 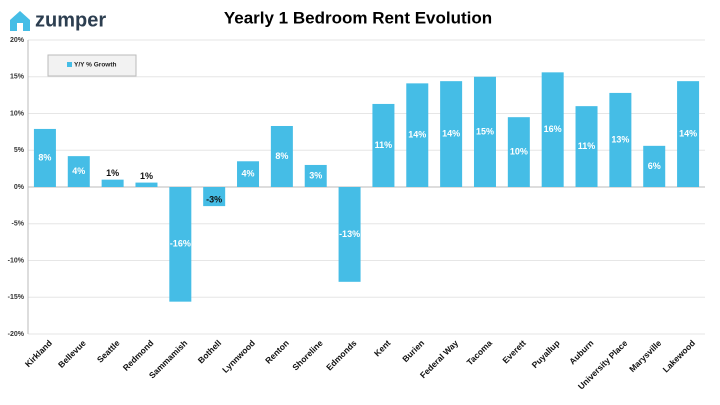 What do you see at coordinates (341, 355) in the screenshot?
I see `x-tick-label: Edmonds` at bounding box center [341, 355].